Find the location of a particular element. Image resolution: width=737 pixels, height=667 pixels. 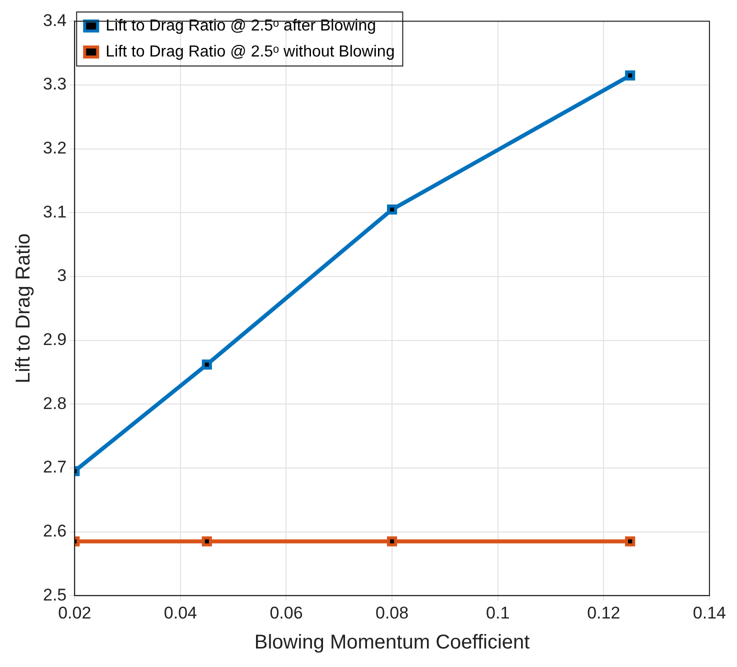

y-tick-label: 2.8 is located at coordinates (54, 403).